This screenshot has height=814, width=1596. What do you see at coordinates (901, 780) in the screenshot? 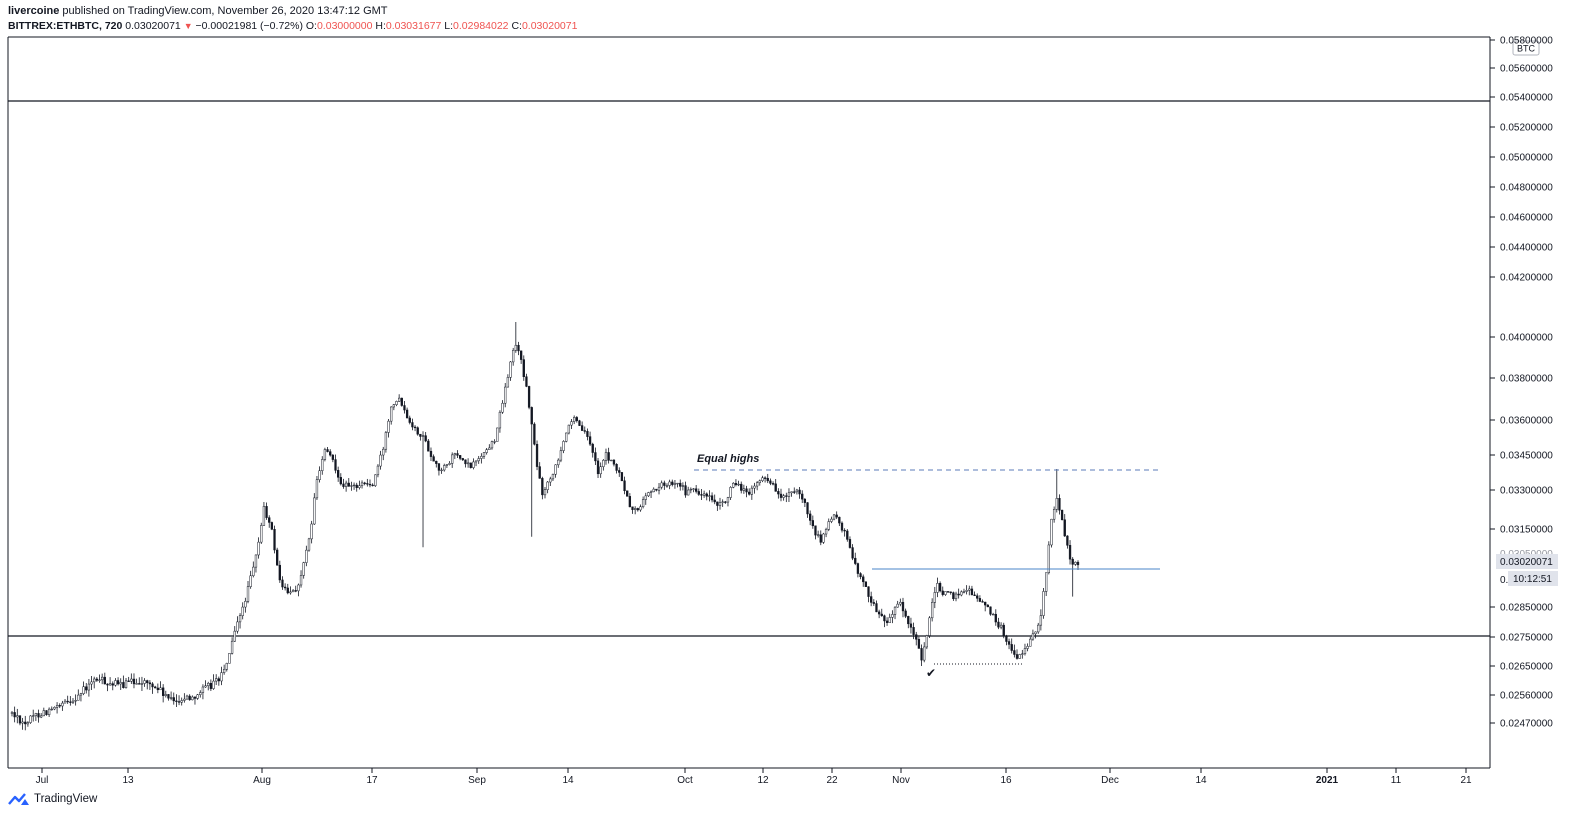
I see `time-tick-label: Nov` at bounding box center [901, 780].